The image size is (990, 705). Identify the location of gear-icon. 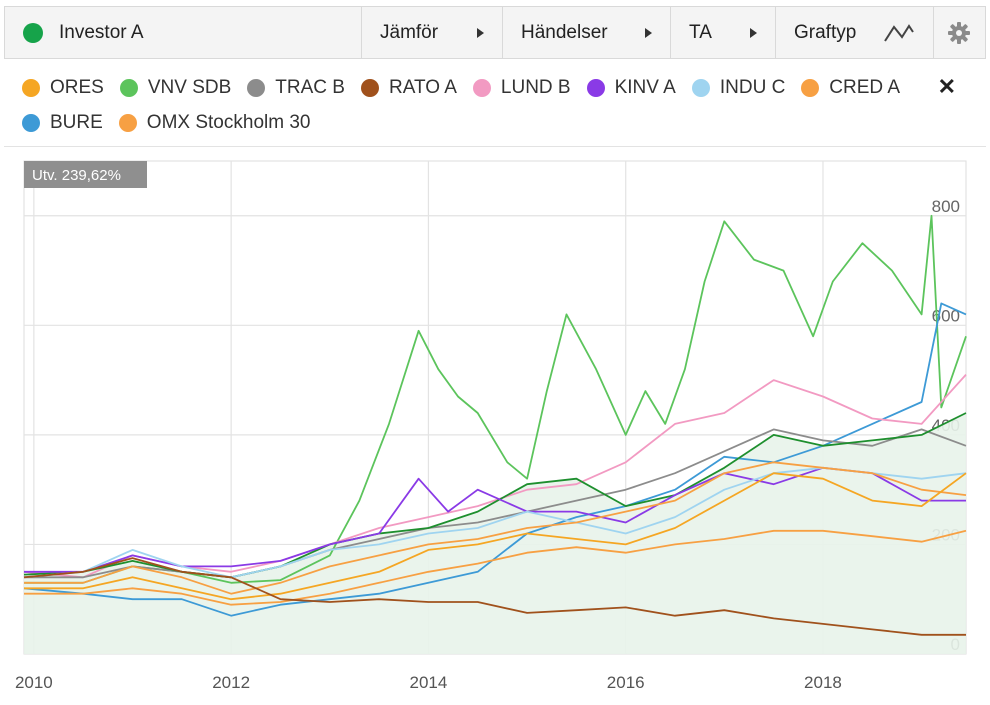
(959, 32).